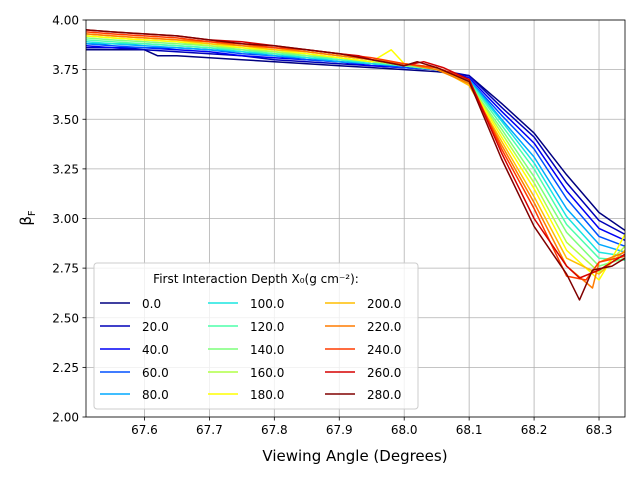 The height and width of the screenshot is (480, 640). What do you see at coordinates (144, 430) in the screenshot?
I see `x-tick-label: 67.6` at bounding box center [144, 430].